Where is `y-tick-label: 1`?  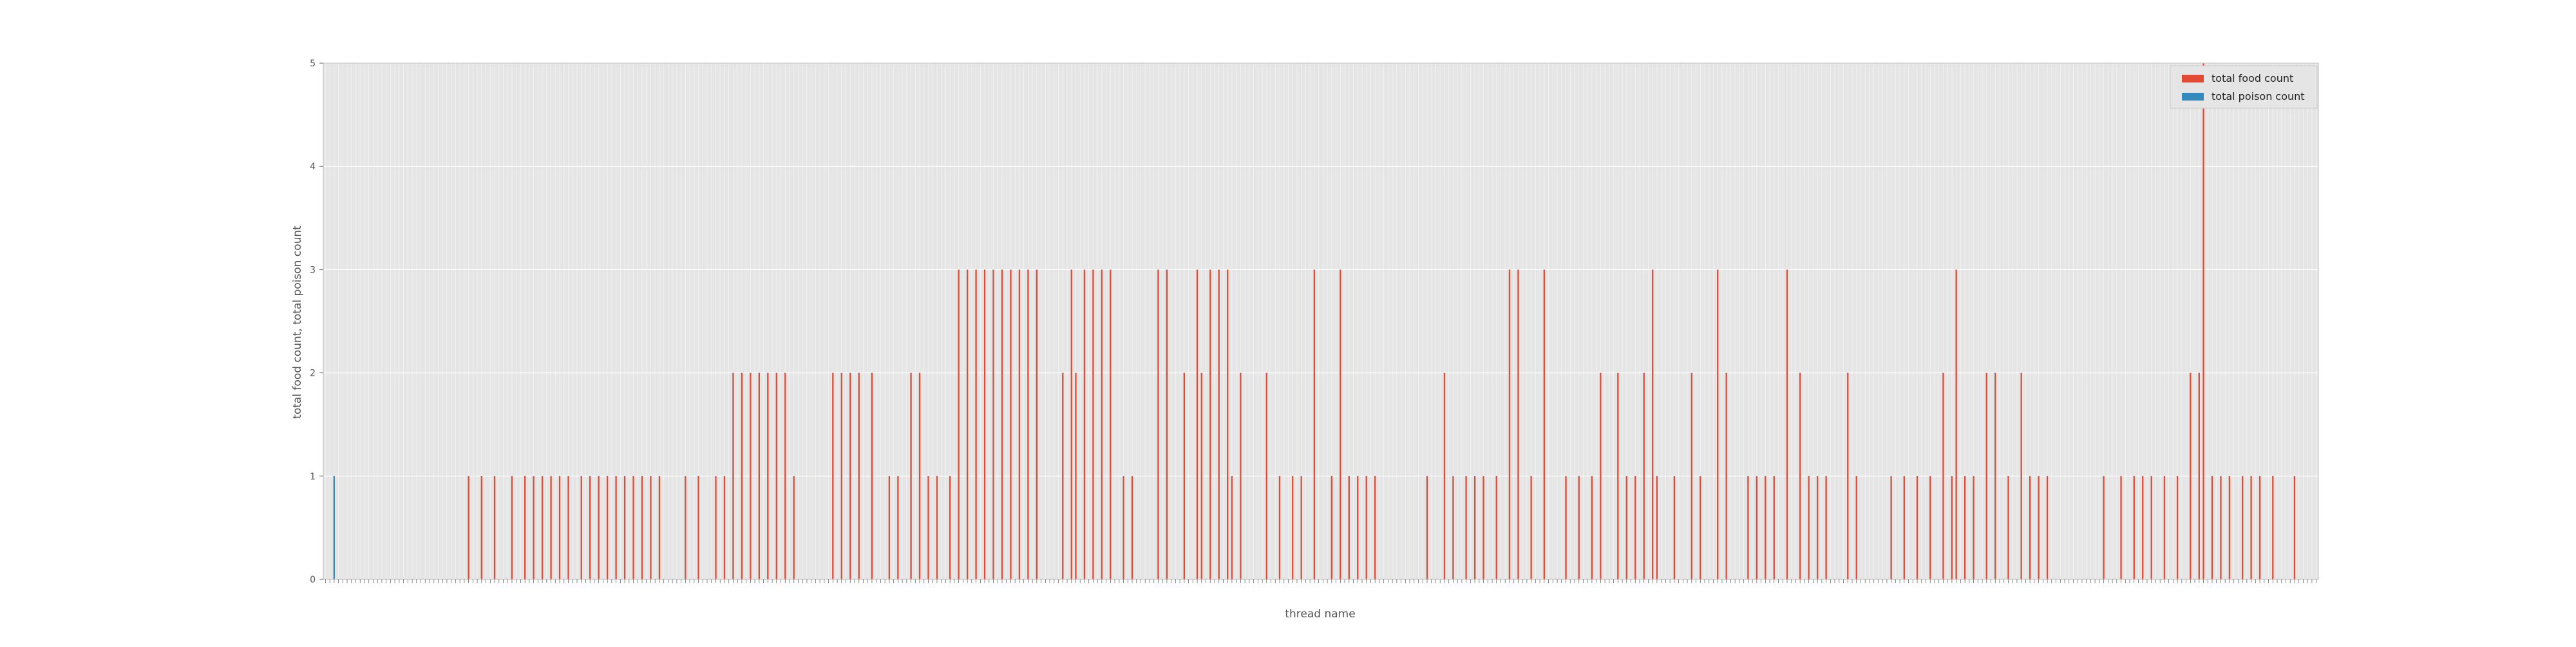
y-tick-label: 1 is located at coordinates (313, 477).